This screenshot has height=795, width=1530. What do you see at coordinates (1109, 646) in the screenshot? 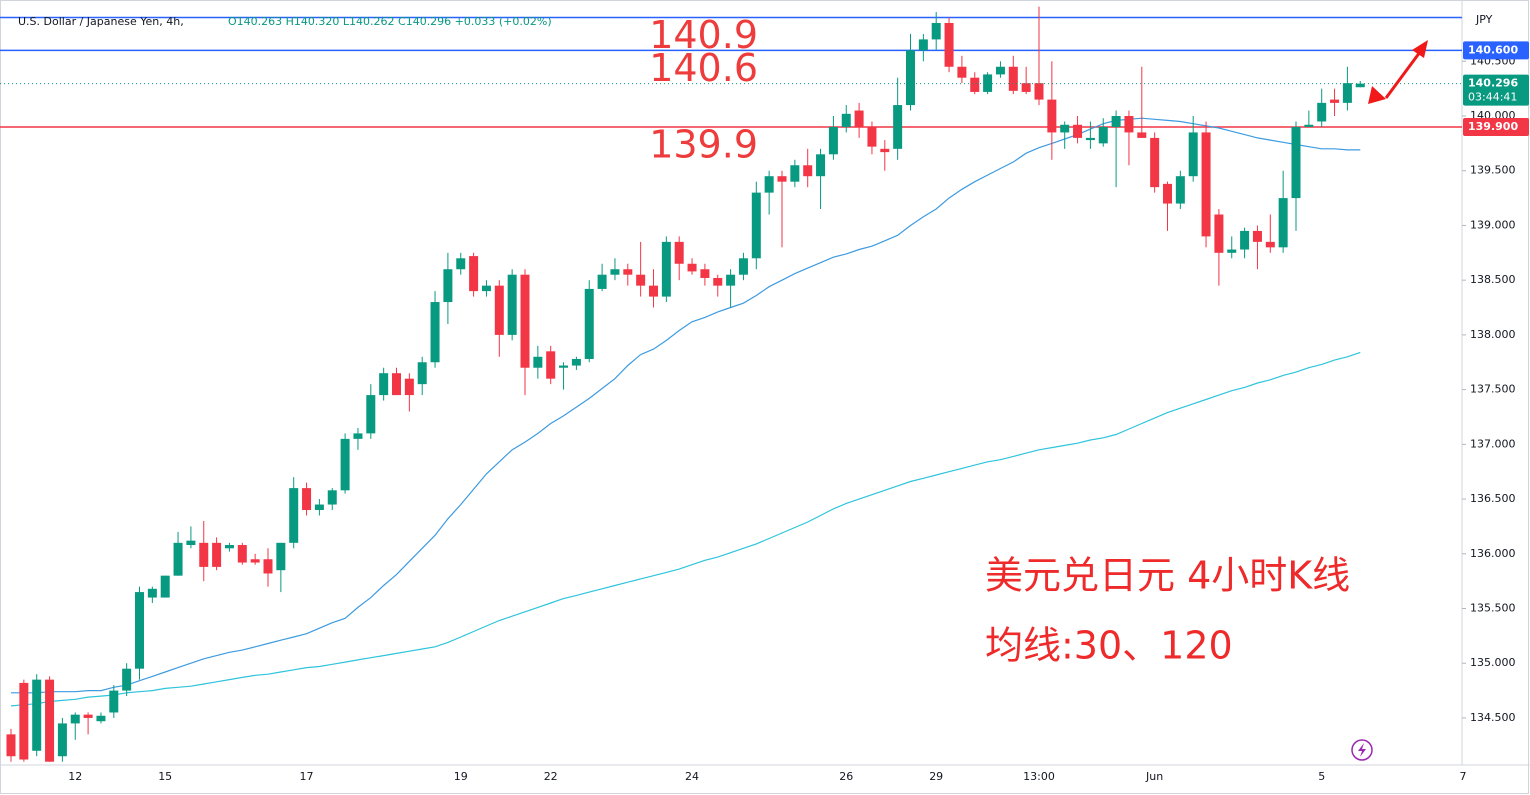
I see `subtitle: 均线:30、120` at bounding box center [1109, 646].